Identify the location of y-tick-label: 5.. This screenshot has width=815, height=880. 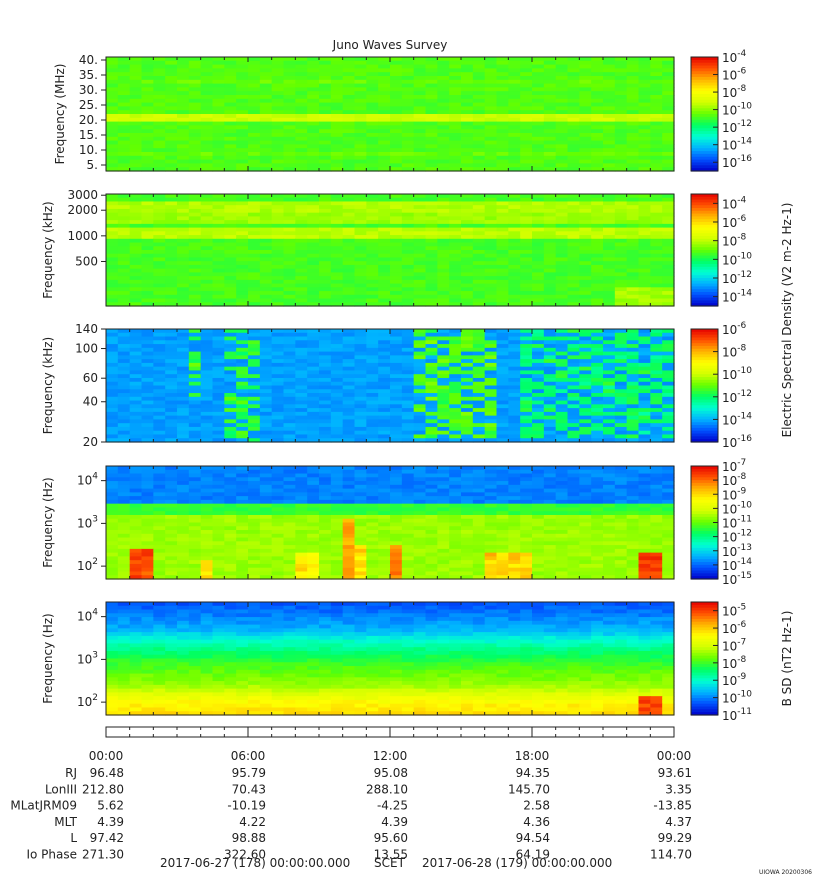
(92, 165).